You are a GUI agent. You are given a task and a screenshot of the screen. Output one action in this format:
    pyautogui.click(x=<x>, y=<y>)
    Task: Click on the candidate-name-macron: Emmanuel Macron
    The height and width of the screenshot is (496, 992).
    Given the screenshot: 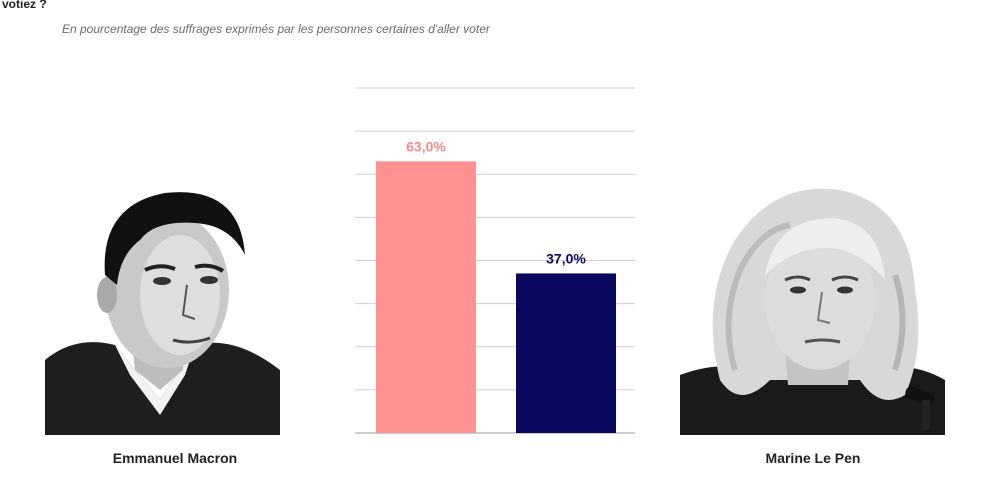 What is the action you would take?
    pyautogui.click(x=175, y=458)
    